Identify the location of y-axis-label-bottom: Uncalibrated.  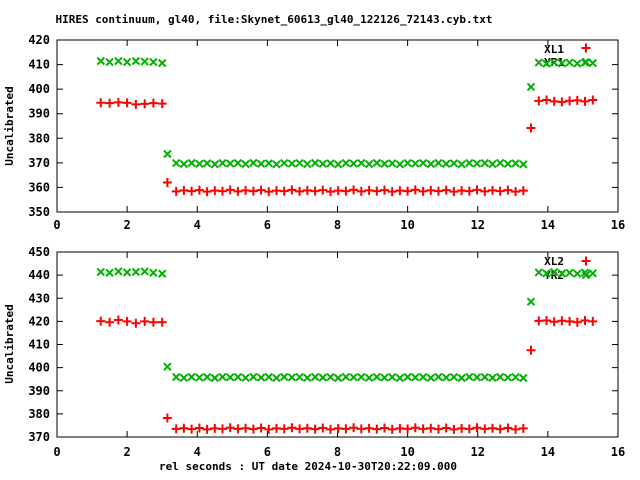
(9, 343).